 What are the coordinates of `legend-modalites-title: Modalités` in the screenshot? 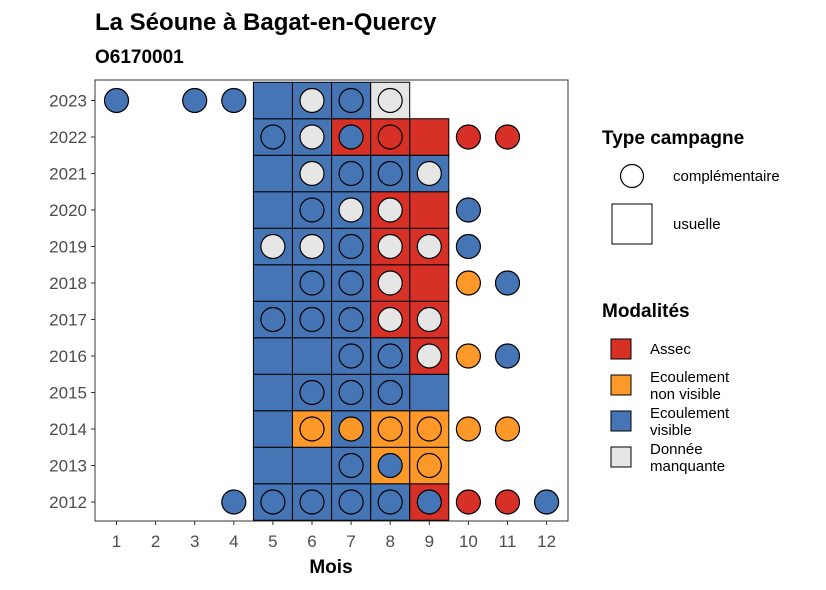 It's located at (646, 311).